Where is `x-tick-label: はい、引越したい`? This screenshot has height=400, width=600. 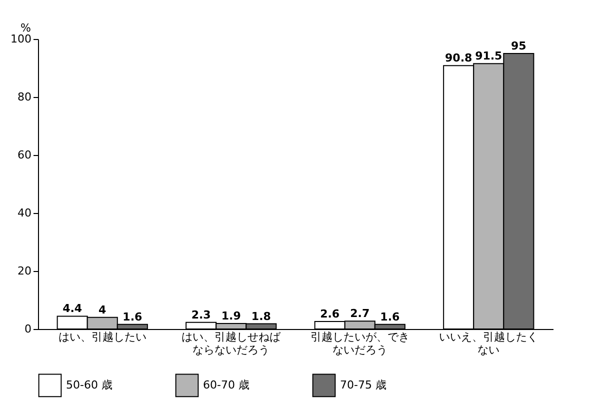 x-tick-label: はい、引越したい is located at coordinates (102, 337).